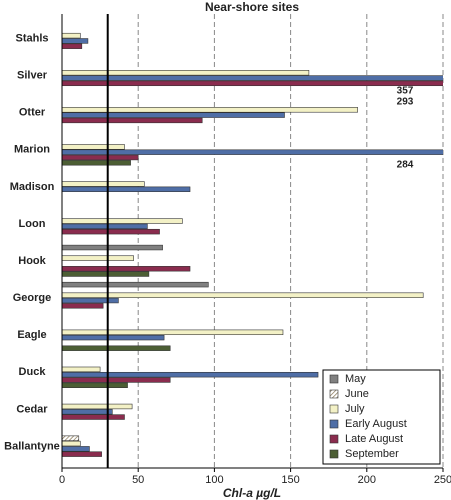  Describe the element at coordinates (405, 164) in the screenshot. I see `value-label: 284` at that location.